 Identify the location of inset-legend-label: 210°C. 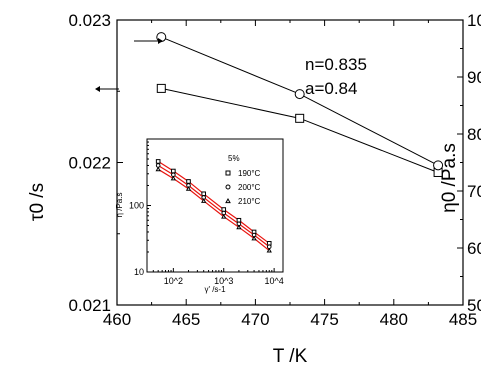
(249, 201).